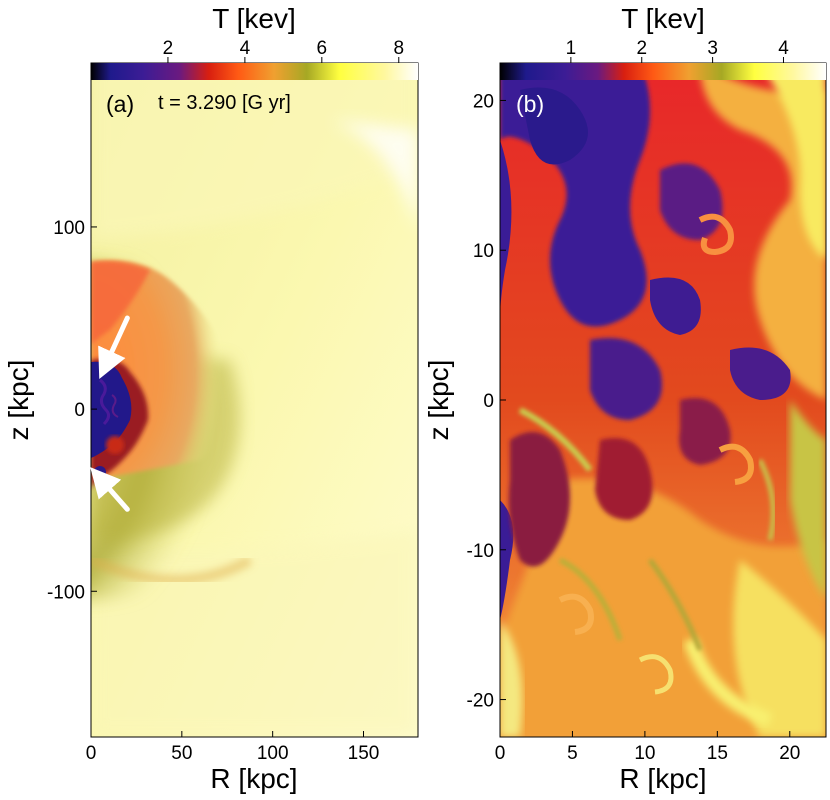 The image size is (830, 800). What do you see at coordinates (398, 48) in the screenshot?
I see `colorbar-tick-label: 8` at bounding box center [398, 48].